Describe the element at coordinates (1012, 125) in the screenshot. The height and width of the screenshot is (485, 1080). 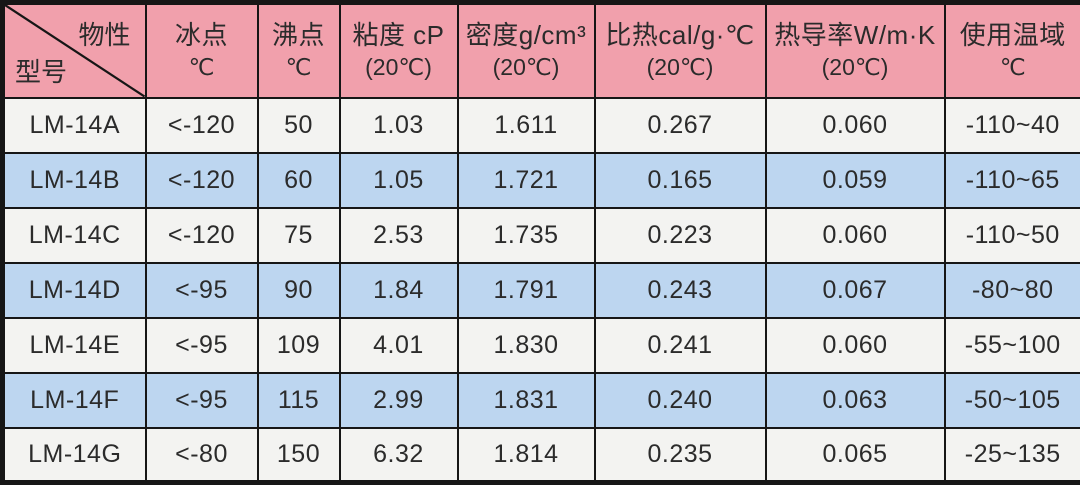
I see `operating-range-cell: -110~40` at that location.